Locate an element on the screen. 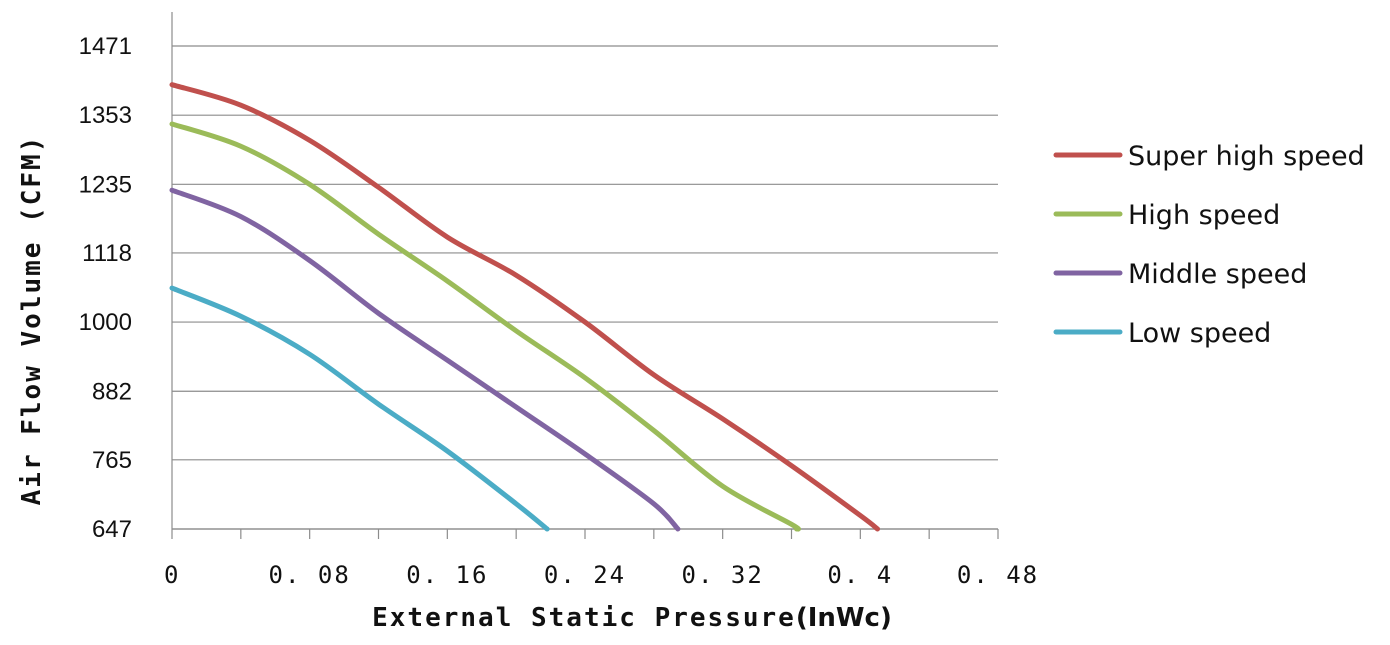  x-axis-title: External Static Pressure(InWc) is located at coordinates (632, 618).